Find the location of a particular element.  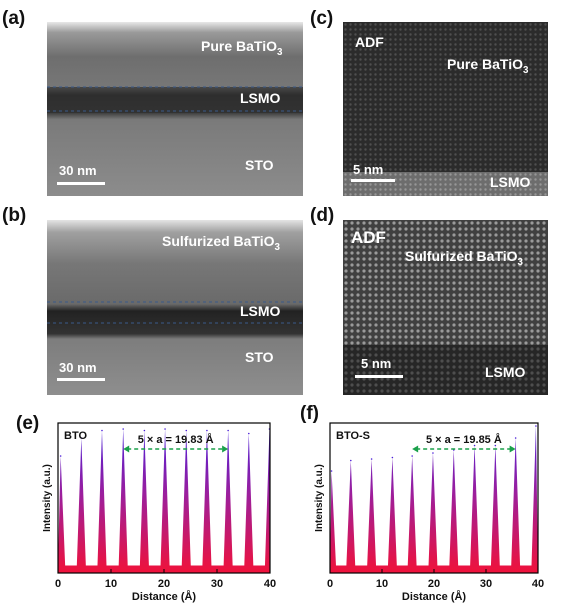

period-annotation: 5 × a = 19.85 Å is located at coordinates (464, 439).